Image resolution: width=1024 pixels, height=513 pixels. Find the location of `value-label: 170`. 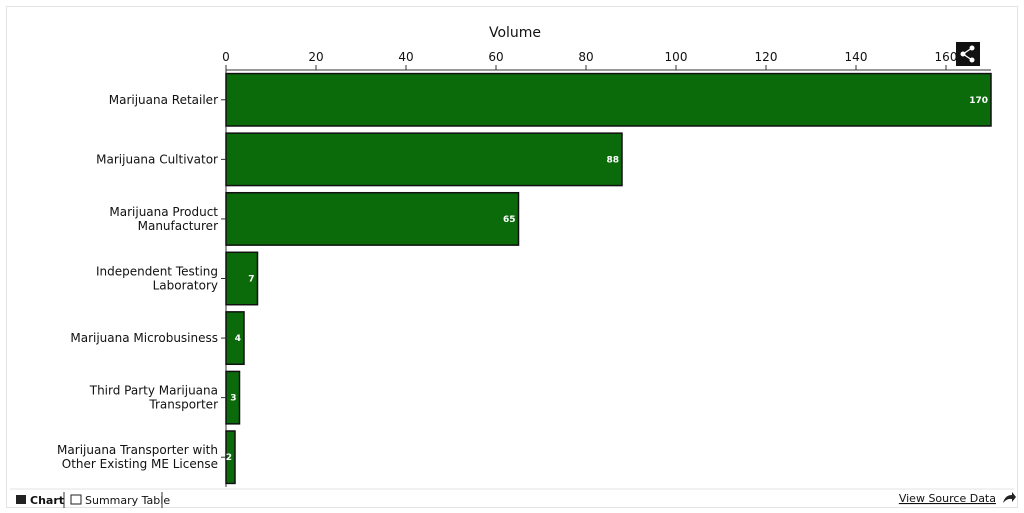

value-label: 170 is located at coordinates (978, 101).